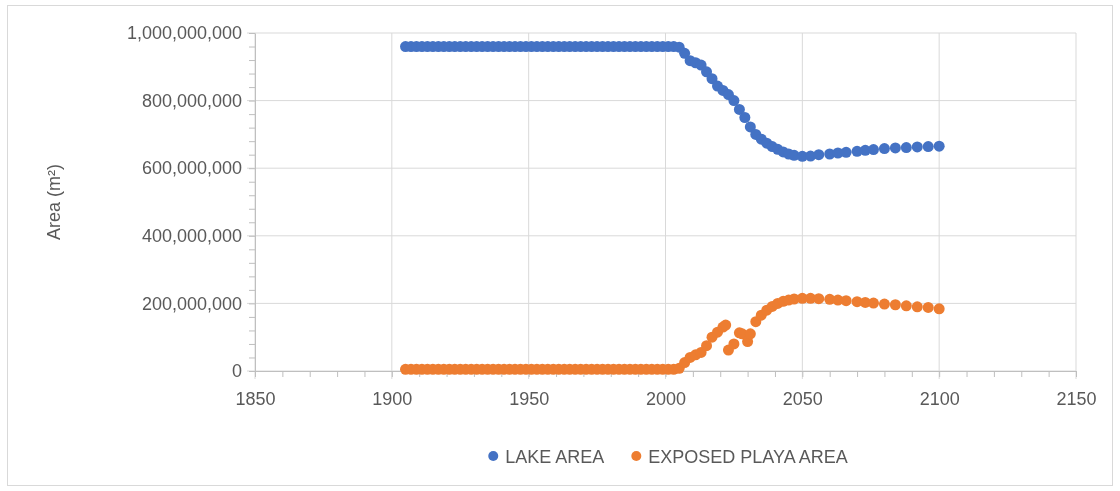  I want to click on x-tick-label: 2050, so click(802, 399).